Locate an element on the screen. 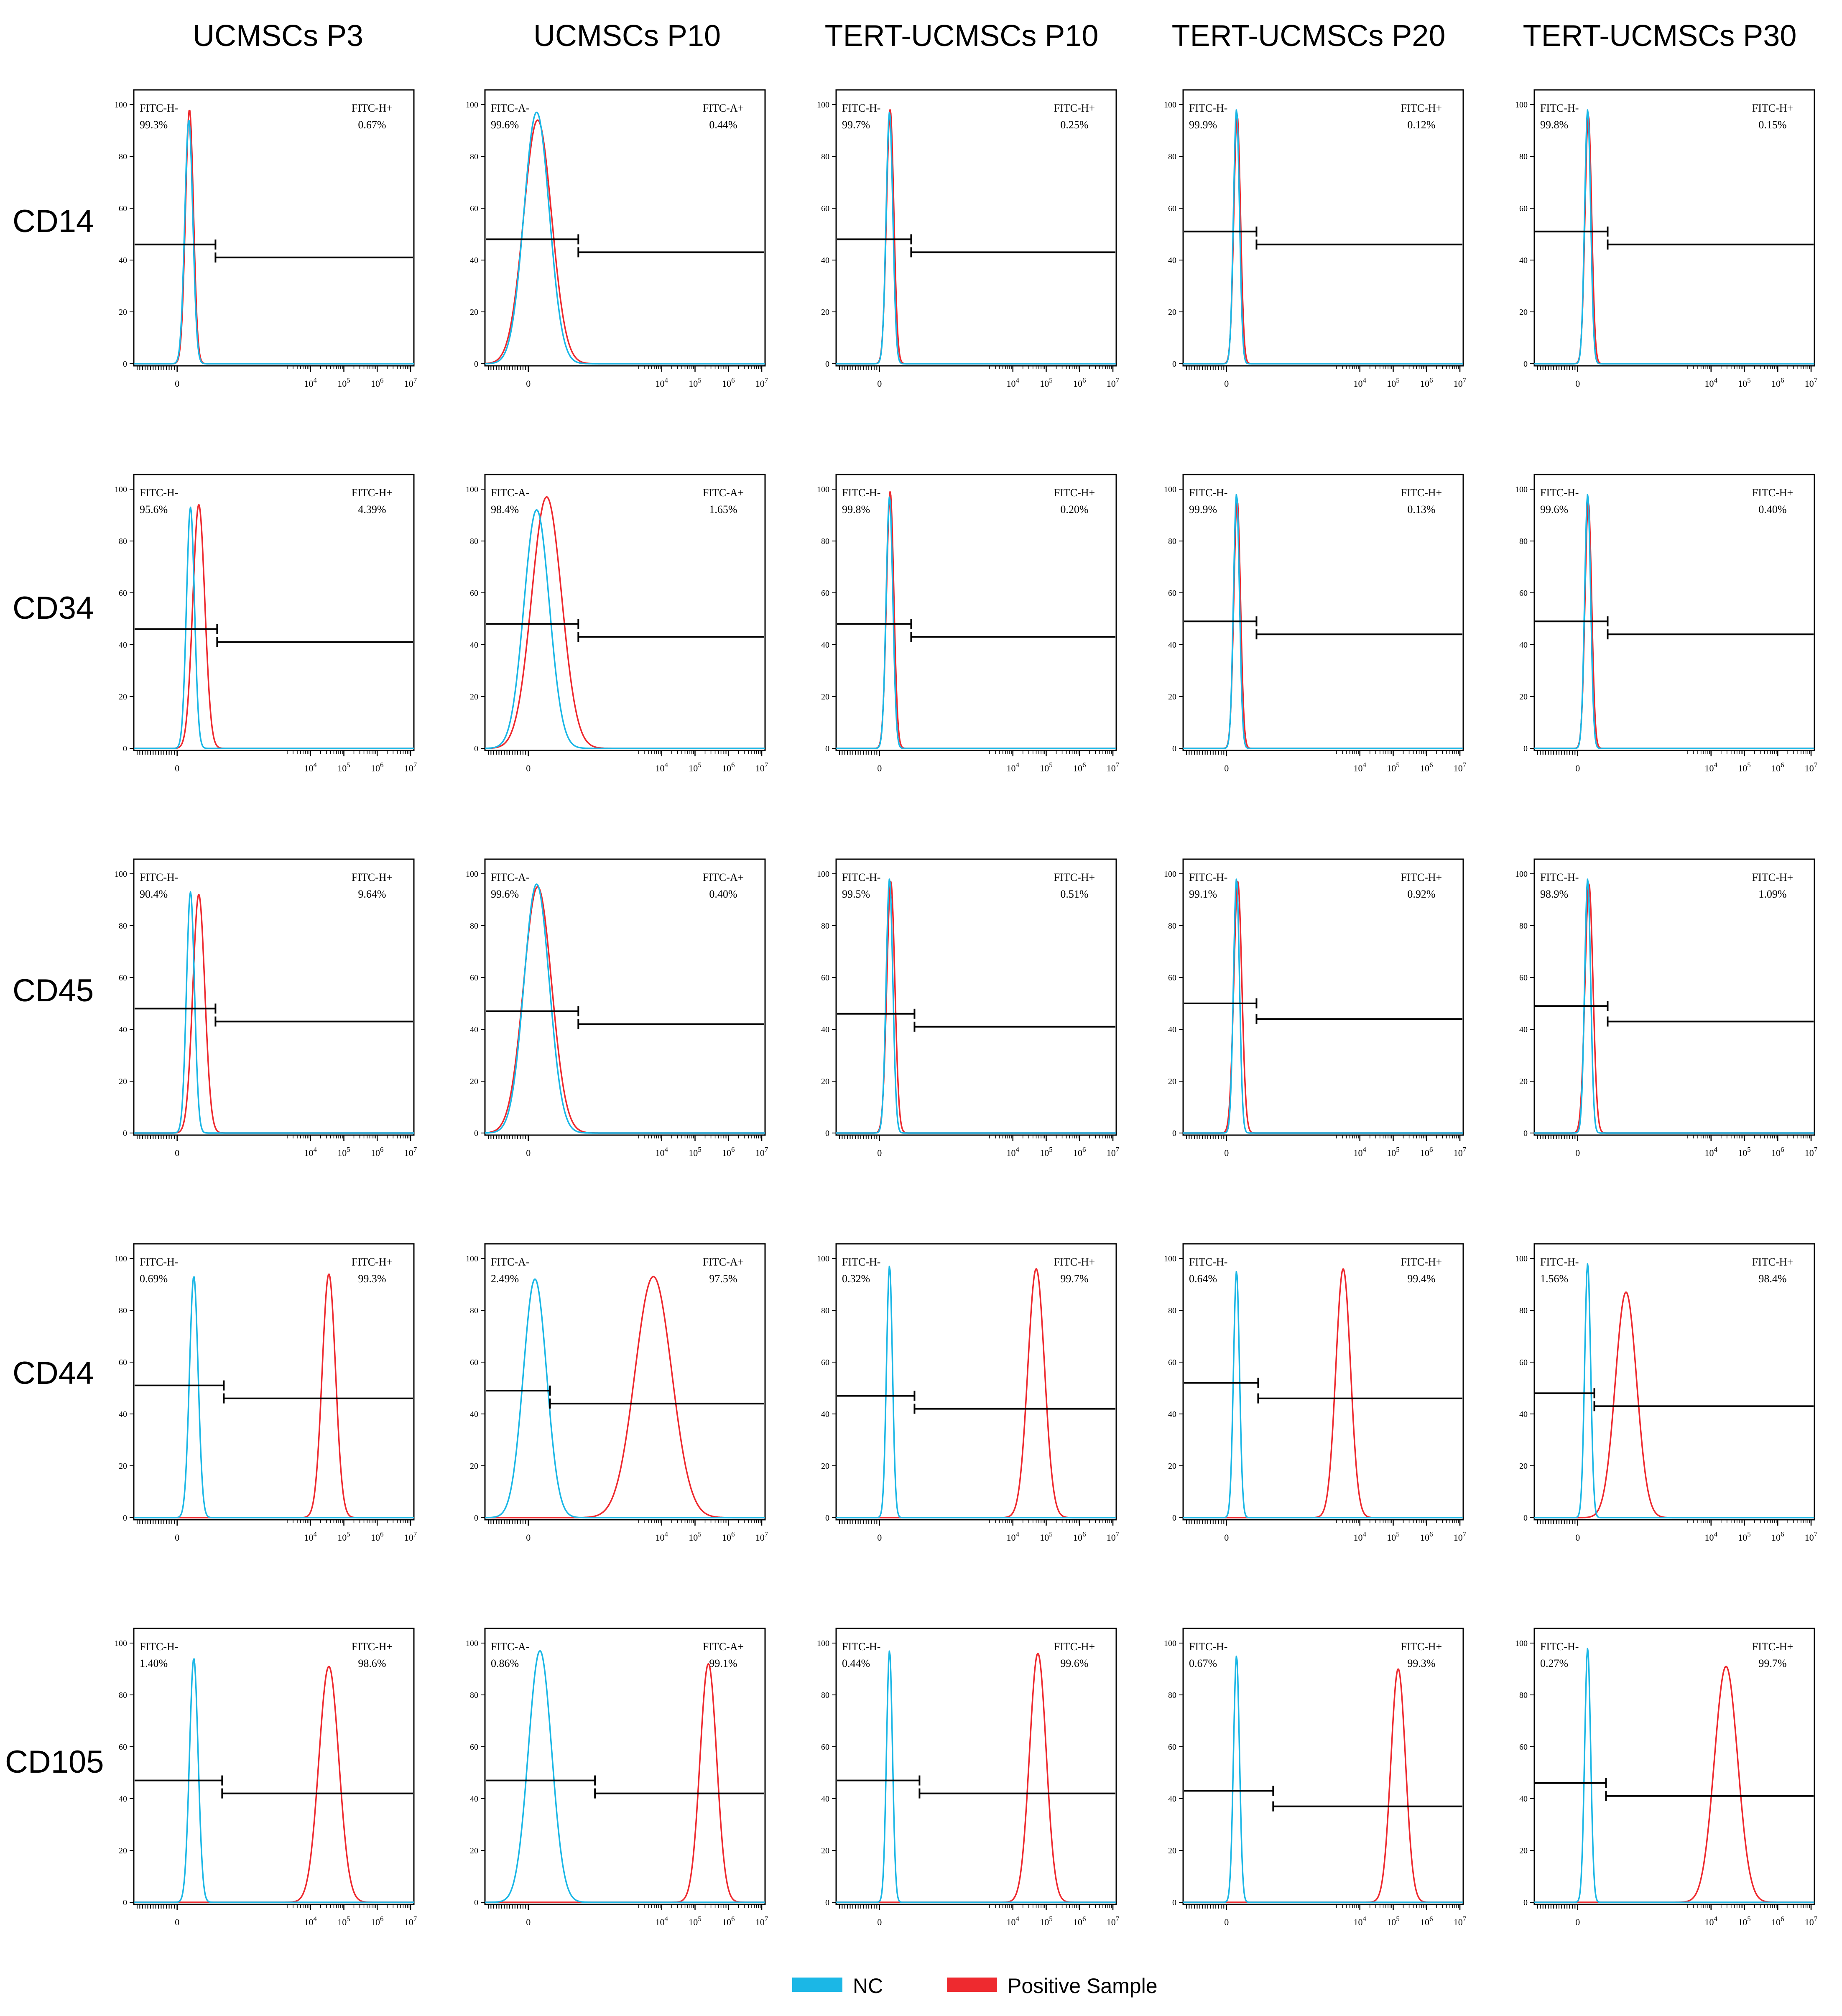 This screenshot has height=2016, width=1842. y-tick-label: 60 is located at coordinates (825, 1362).